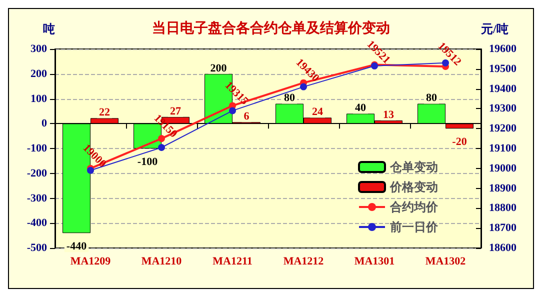  What do you see at coordinates (503, 208) in the screenshot?
I see `y2-tick-label: 18800` at bounding box center [503, 208].